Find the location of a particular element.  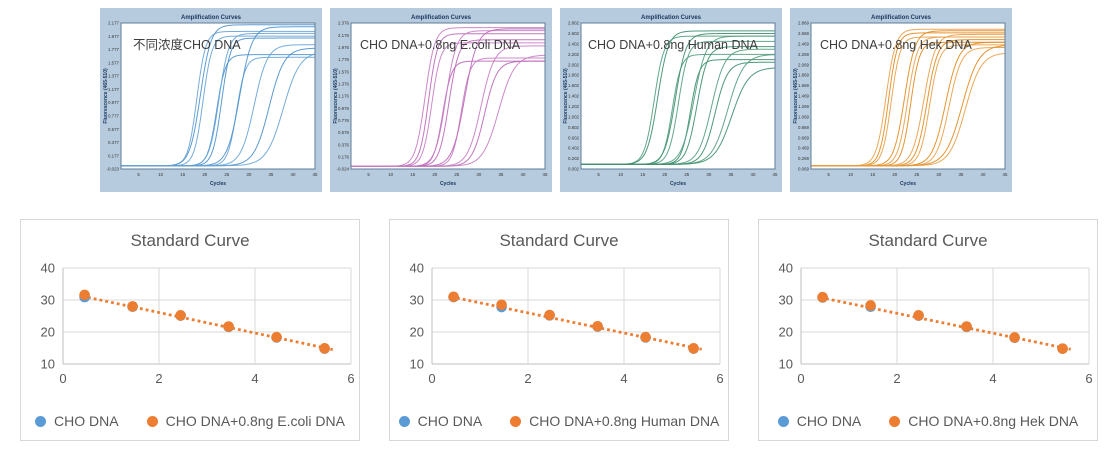

y-tick-label: 1.376 is located at coordinates (344, 83).